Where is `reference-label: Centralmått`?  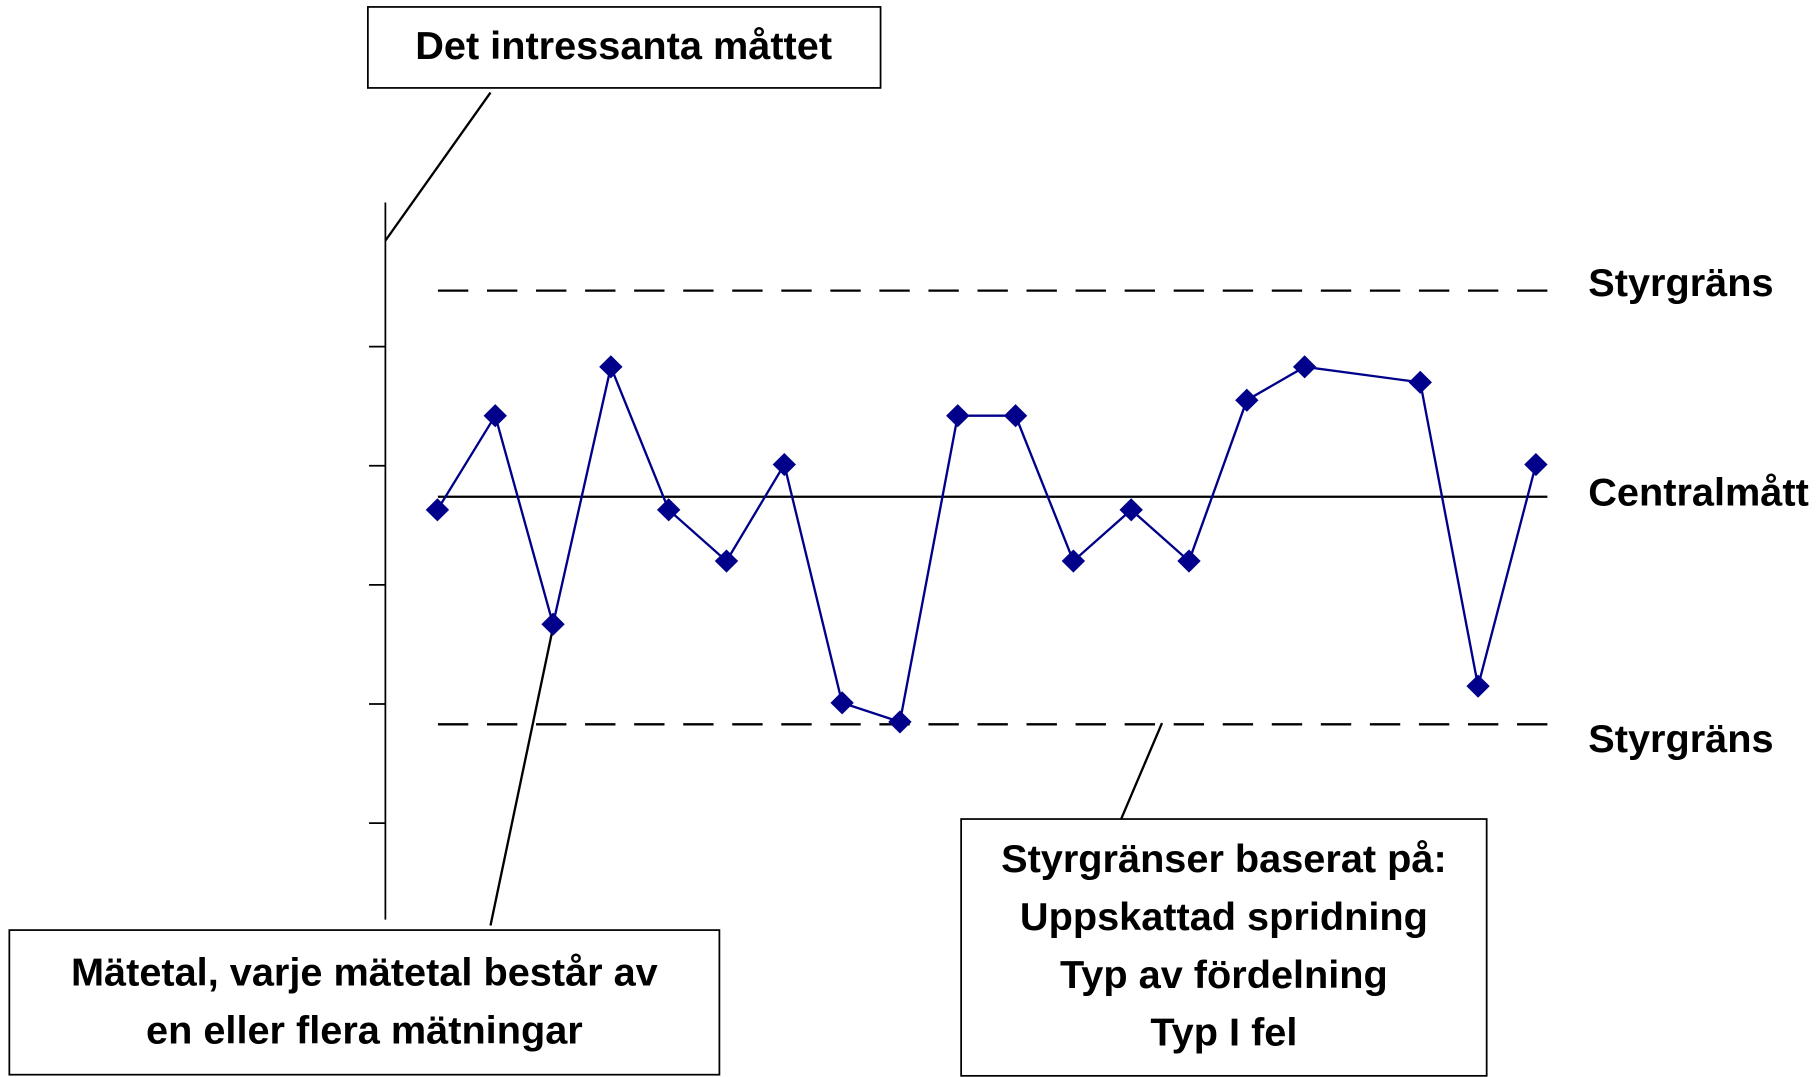
reference-label: Centralmått is located at coordinates (1698, 493).